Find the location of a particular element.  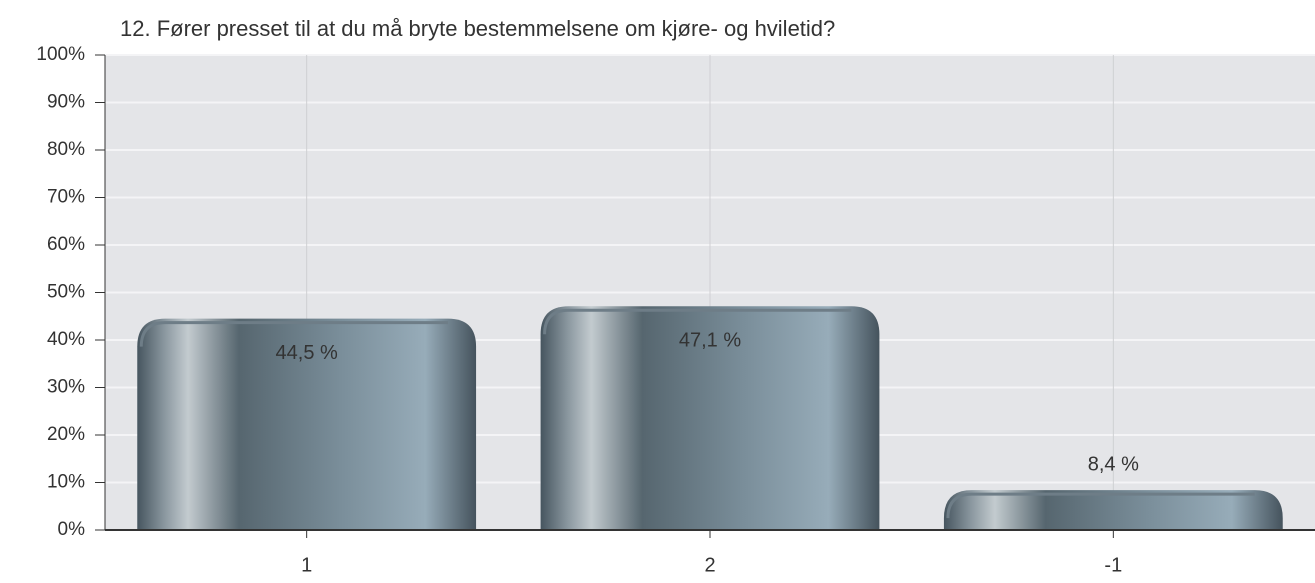

x-tick-label: 2 is located at coordinates (709, 565).